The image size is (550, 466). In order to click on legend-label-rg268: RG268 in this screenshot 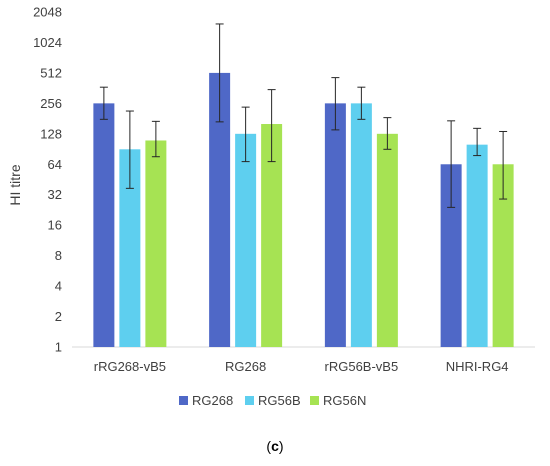, I will do `click(212, 400)`.